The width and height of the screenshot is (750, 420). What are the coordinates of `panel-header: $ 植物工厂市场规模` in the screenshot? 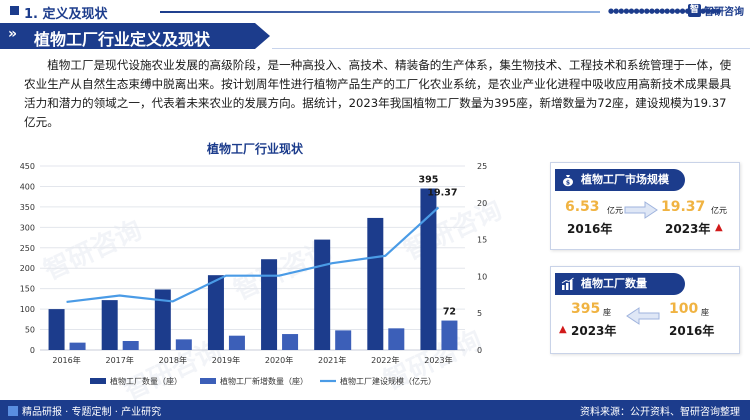 It's located at (620, 180).